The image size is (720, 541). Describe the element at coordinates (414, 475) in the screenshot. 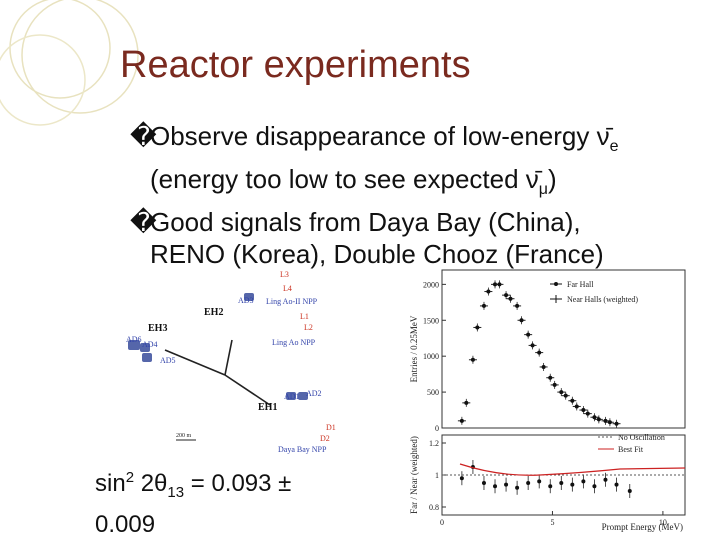

I see `bottom-ylabel: Far / Near (weighted)` at that location.